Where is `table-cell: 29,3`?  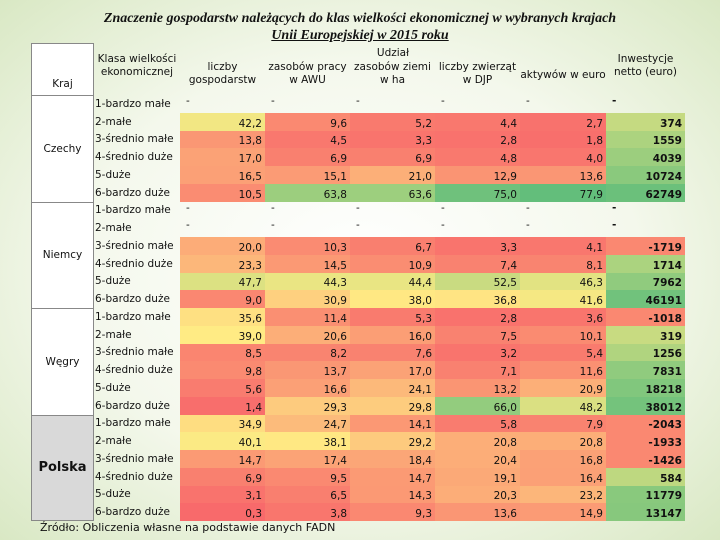
table-cell: 29,3 is located at coordinates (307, 405).